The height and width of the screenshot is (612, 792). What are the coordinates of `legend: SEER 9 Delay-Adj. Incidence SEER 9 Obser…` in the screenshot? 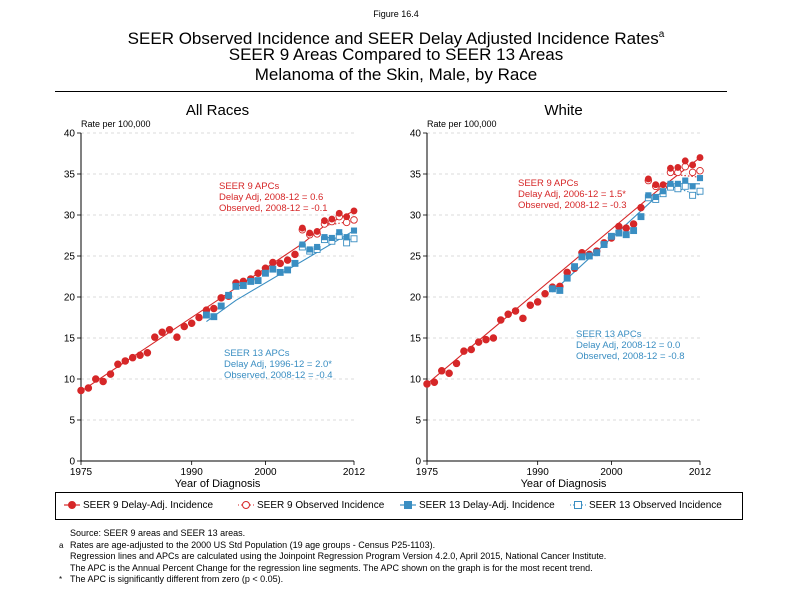 It's located at (399, 506).